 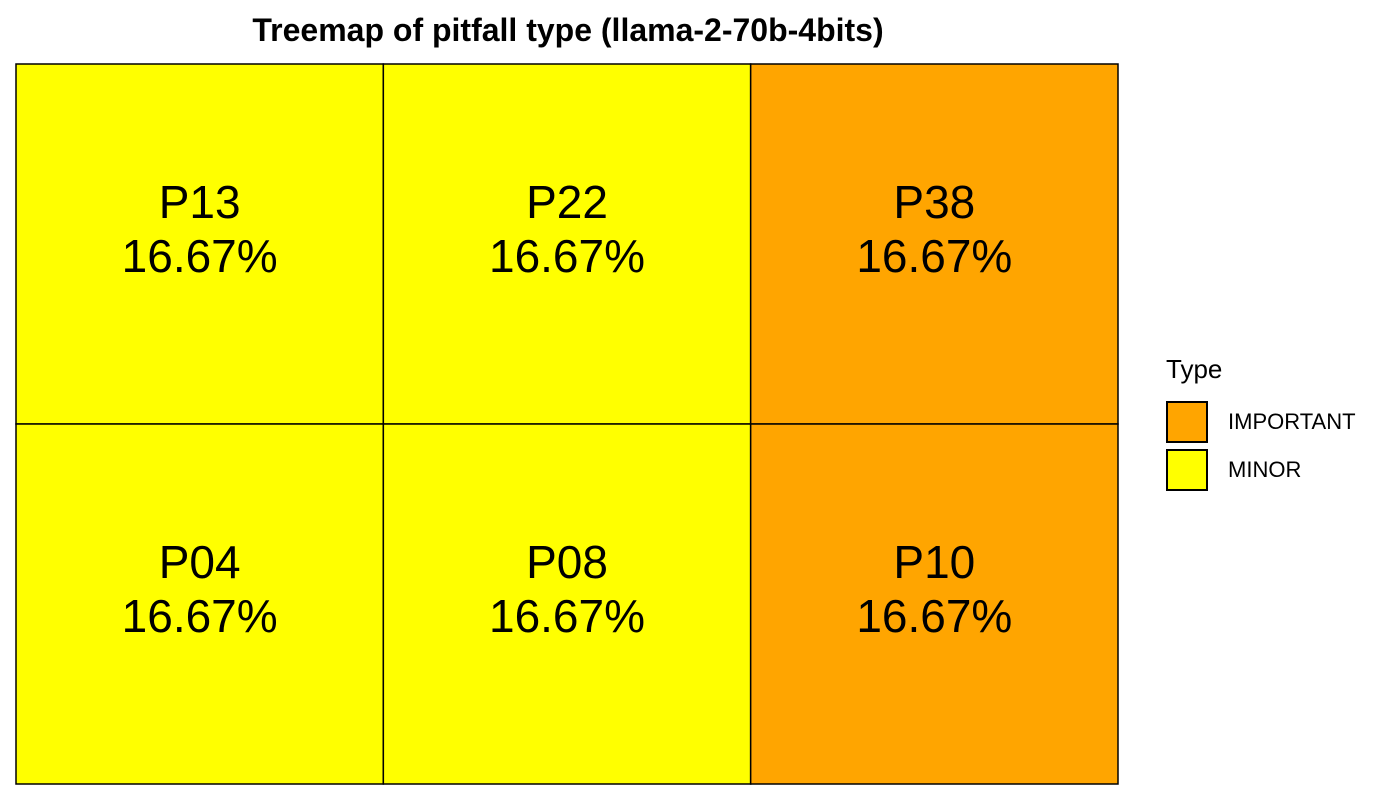 What do you see at coordinates (200, 256) in the screenshot?
I see `tile-value-p13: 16.67%` at bounding box center [200, 256].